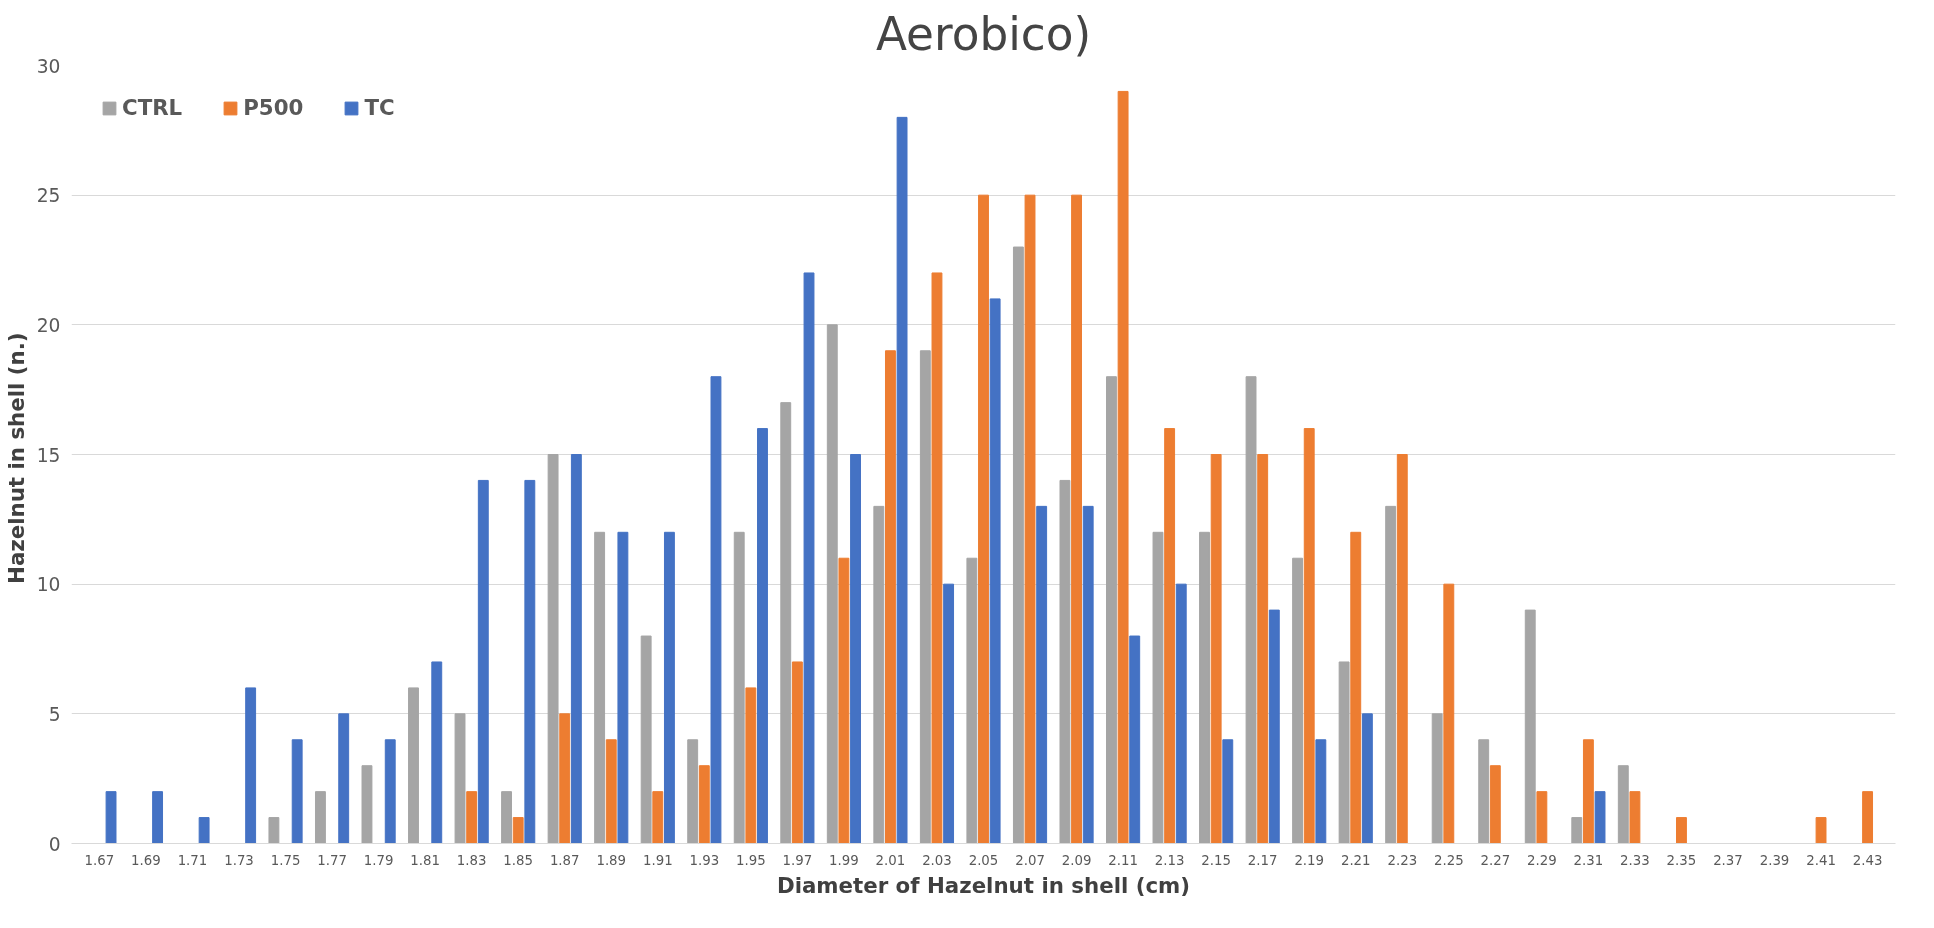 This screenshot has width=1934, height=928. I want to click on x-tick-label: 2.43, so click(1867, 860).